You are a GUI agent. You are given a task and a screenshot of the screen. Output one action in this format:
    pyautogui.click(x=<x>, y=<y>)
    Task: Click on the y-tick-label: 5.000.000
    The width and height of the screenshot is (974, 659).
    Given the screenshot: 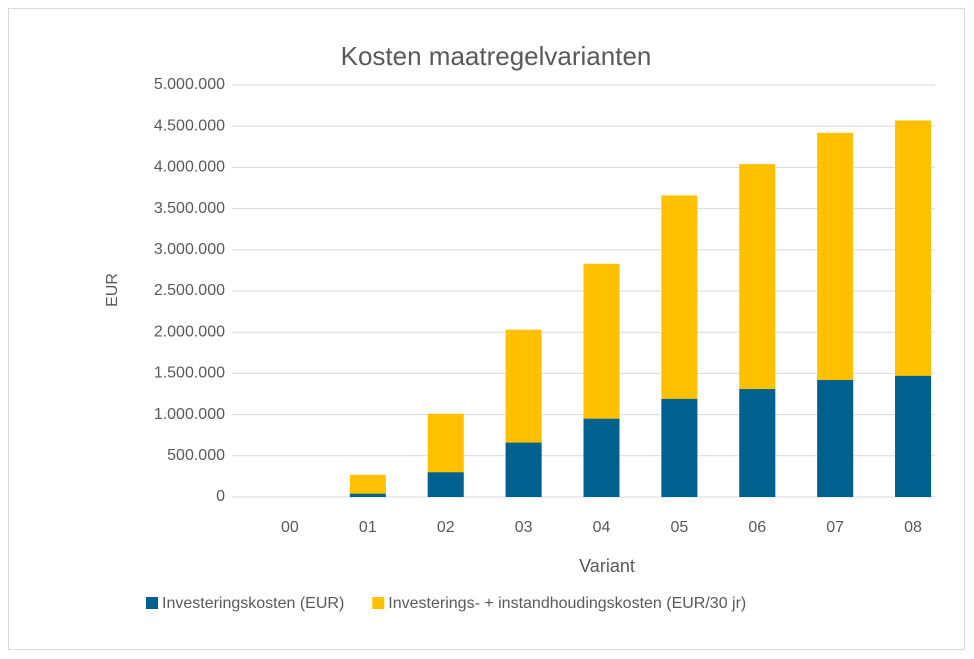 What is the action you would take?
    pyautogui.click(x=189, y=84)
    